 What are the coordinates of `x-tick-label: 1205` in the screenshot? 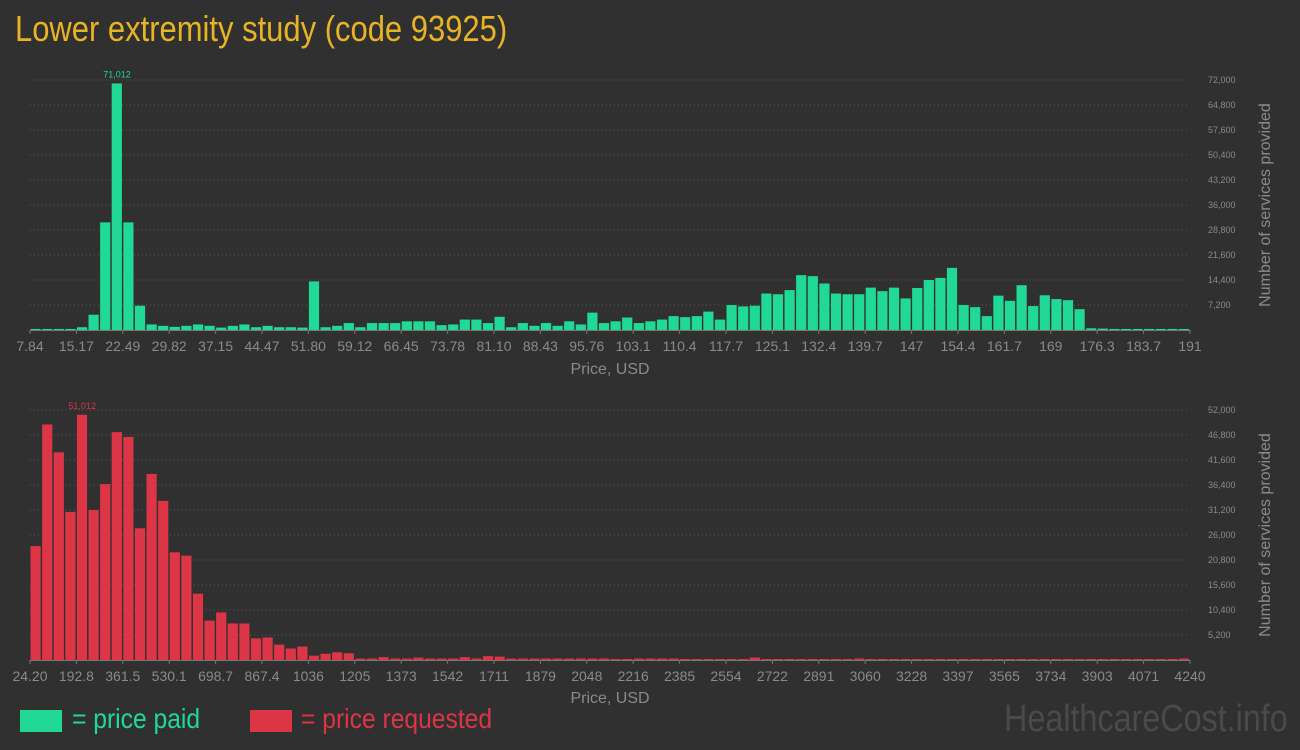 It's located at (354, 676).